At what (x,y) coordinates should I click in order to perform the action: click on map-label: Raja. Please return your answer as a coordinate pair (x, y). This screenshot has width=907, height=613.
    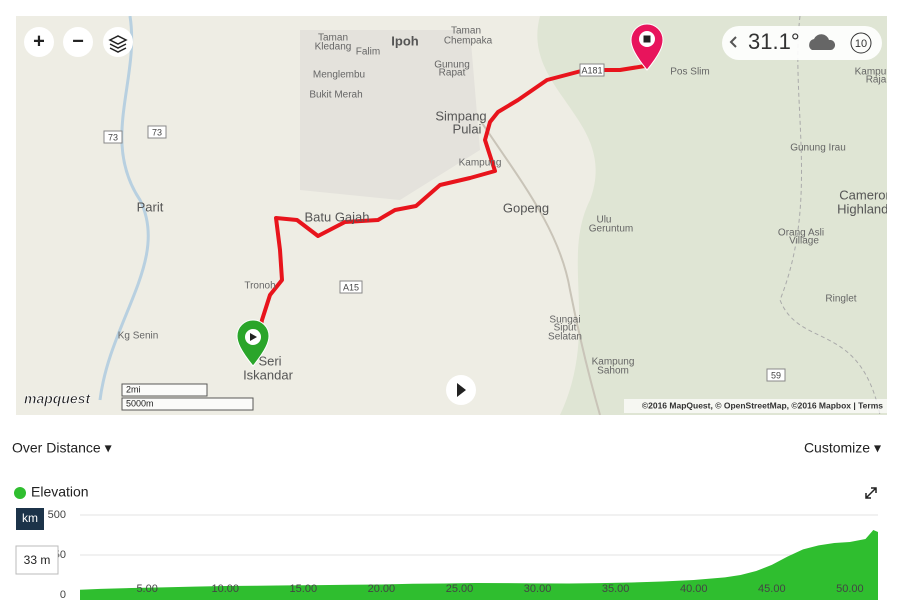
    Looking at the image, I should click on (876, 80).